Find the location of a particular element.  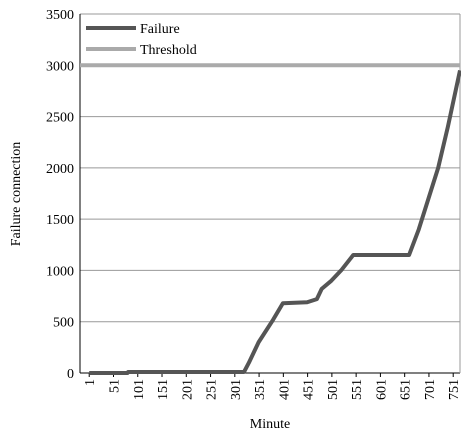

x-tick-label: 551 is located at coordinates (357, 389).